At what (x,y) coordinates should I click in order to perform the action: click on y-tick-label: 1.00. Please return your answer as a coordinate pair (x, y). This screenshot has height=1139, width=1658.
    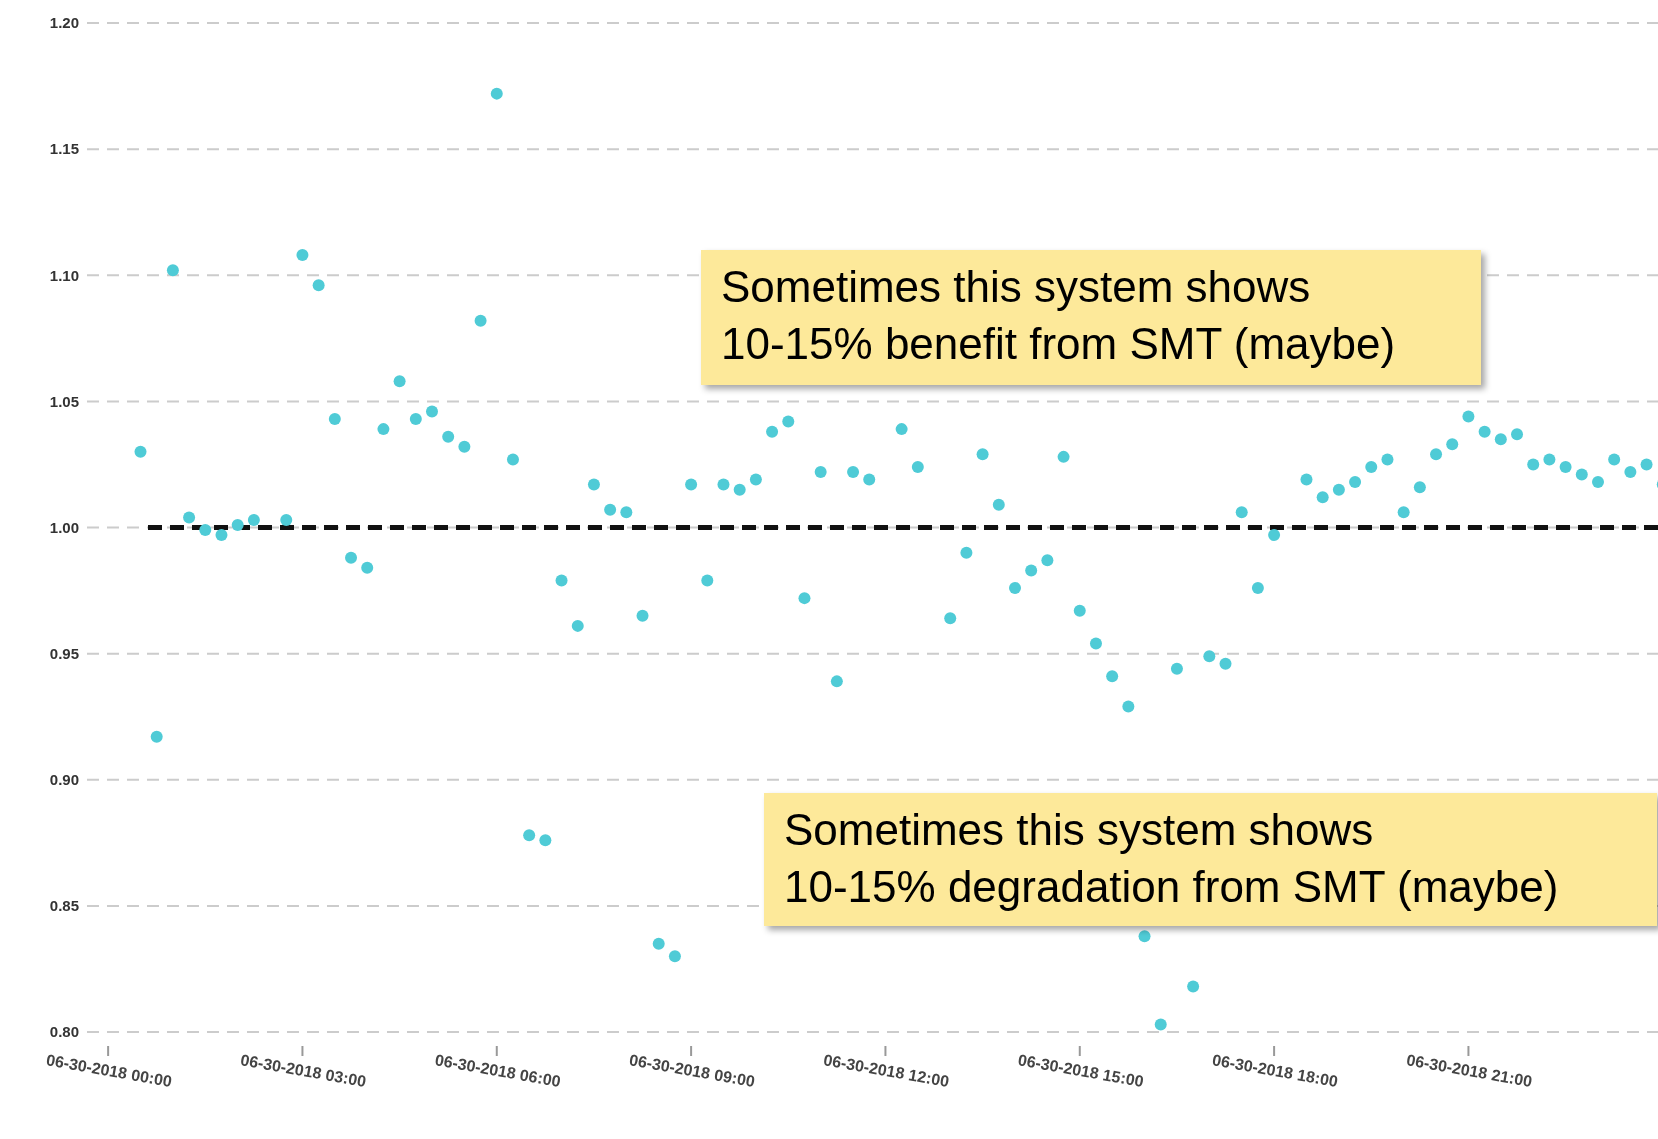
    Looking at the image, I should click on (64, 527).